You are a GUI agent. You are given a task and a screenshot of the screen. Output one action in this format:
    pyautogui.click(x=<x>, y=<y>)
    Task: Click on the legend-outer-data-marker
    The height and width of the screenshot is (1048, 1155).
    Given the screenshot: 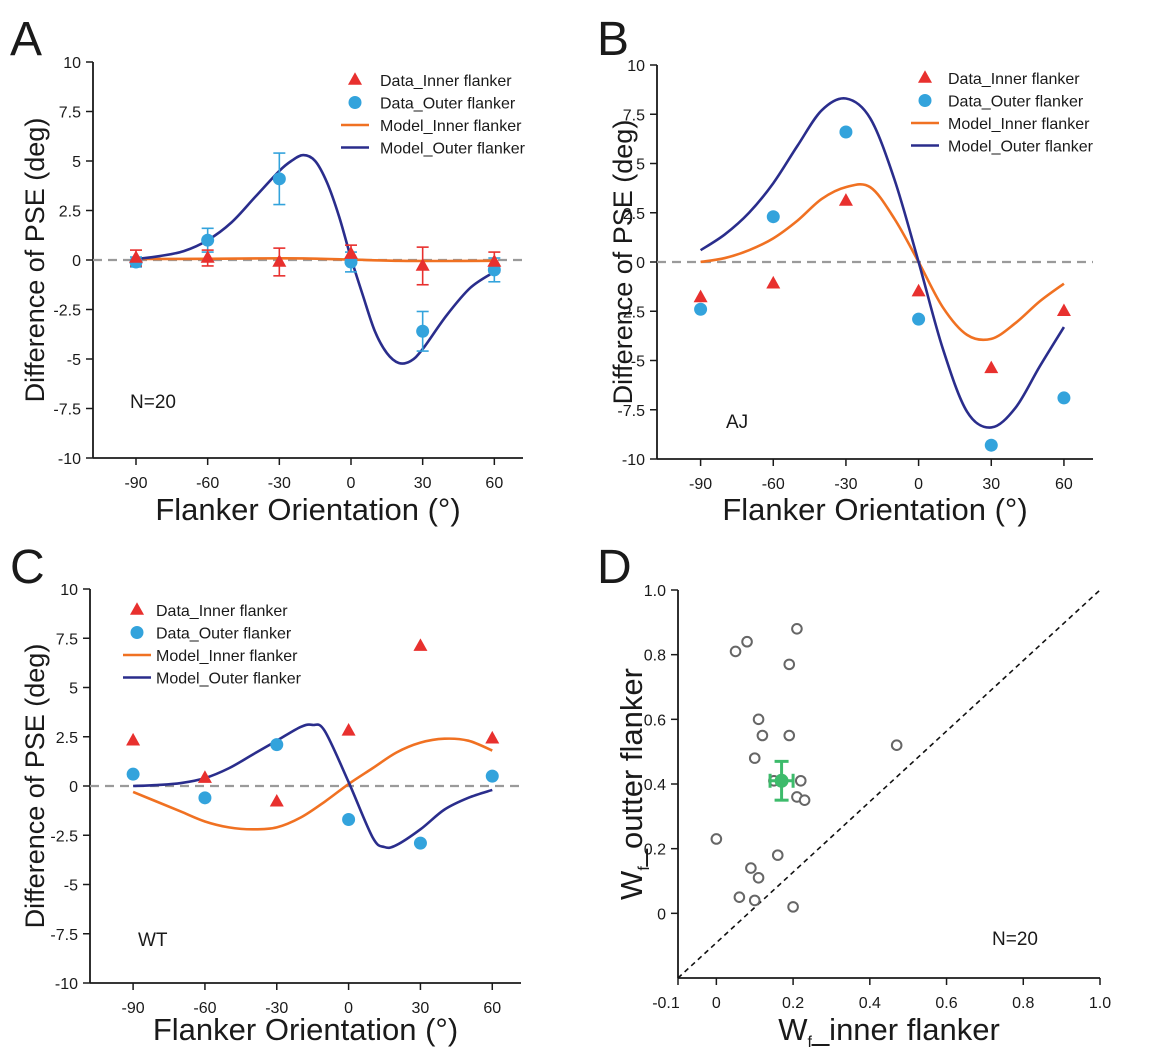 What is the action you would take?
    pyautogui.click(x=925, y=100)
    